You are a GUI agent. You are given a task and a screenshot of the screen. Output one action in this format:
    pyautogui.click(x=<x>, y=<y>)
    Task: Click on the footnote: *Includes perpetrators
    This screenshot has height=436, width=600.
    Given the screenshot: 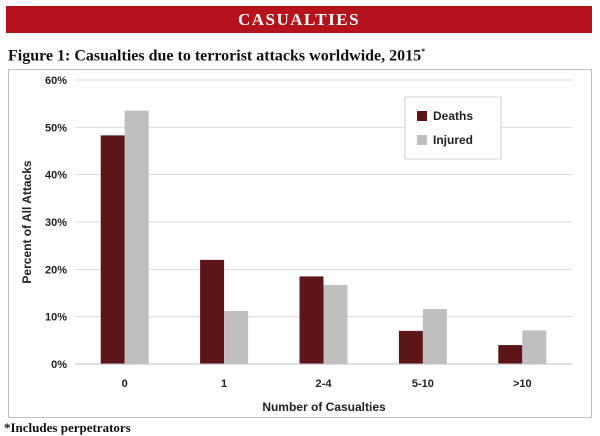 What is the action you would take?
    pyautogui.click(x=67, y=427)
    